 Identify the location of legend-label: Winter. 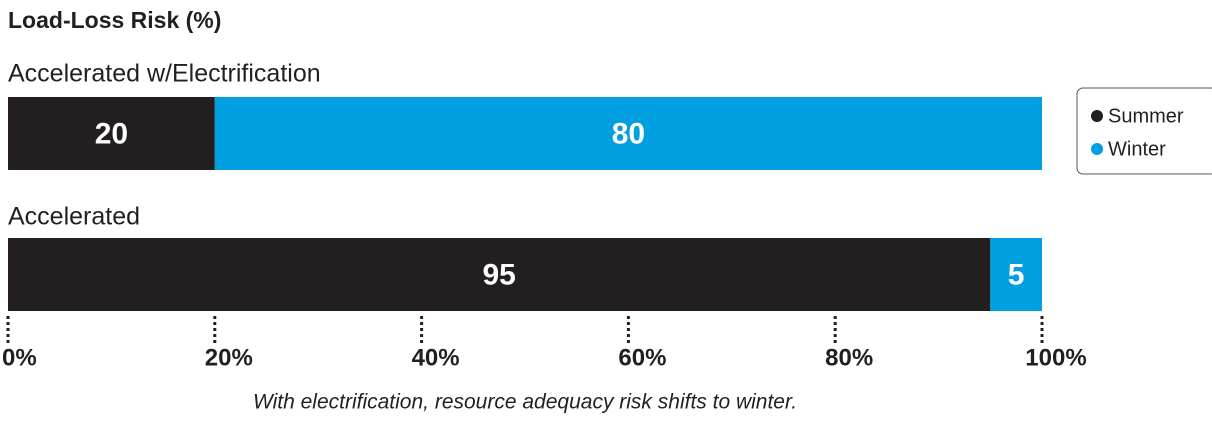
(1137, 149).